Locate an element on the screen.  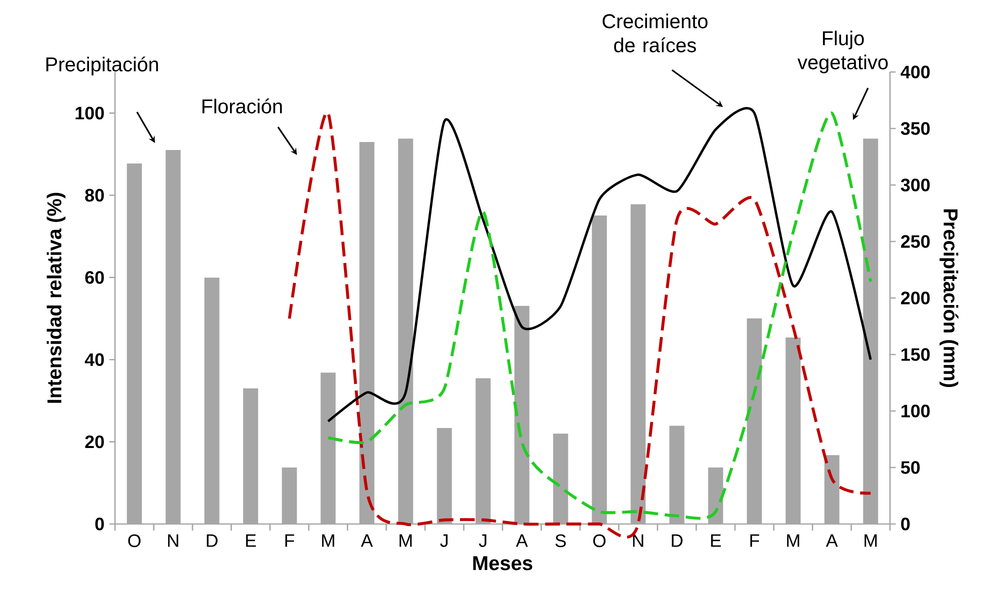
y-tick-label: 40 is located at coordinates (94, 359).